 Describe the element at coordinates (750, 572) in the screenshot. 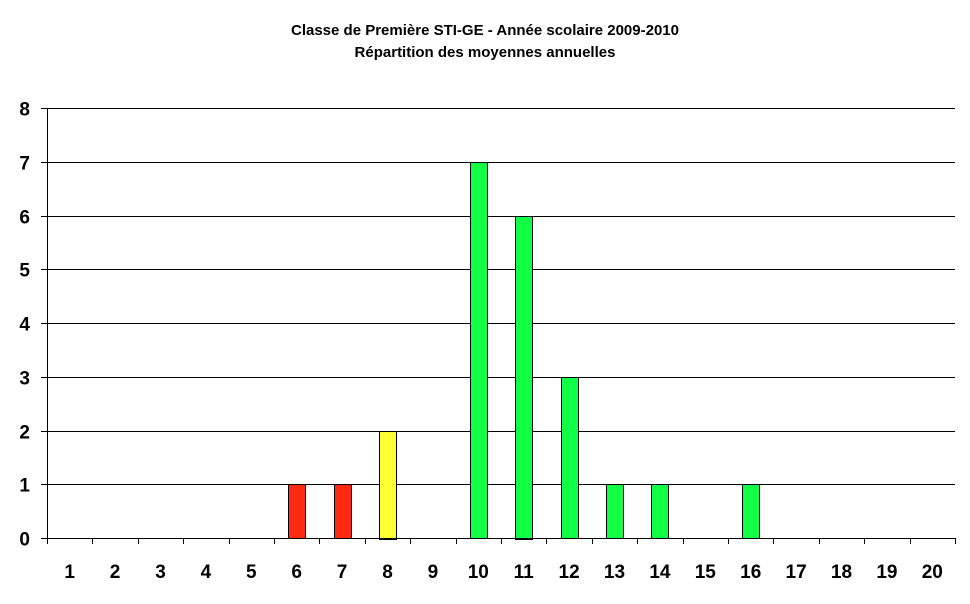

I see `x-tick-label-16: 16` at that location.